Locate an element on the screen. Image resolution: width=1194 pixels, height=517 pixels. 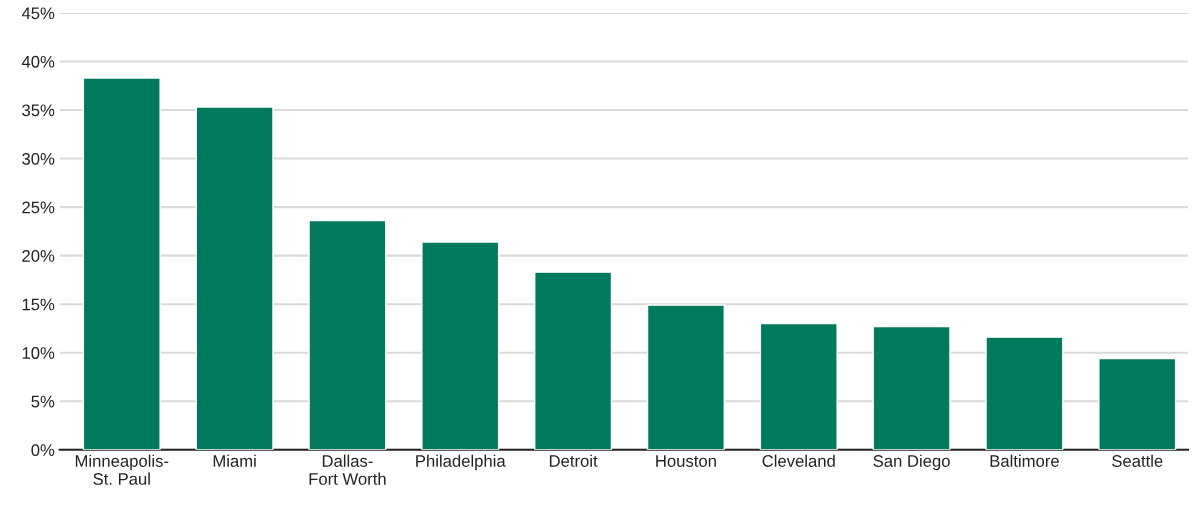
y-tick-label: 10% is located at coordinates (38, 353).